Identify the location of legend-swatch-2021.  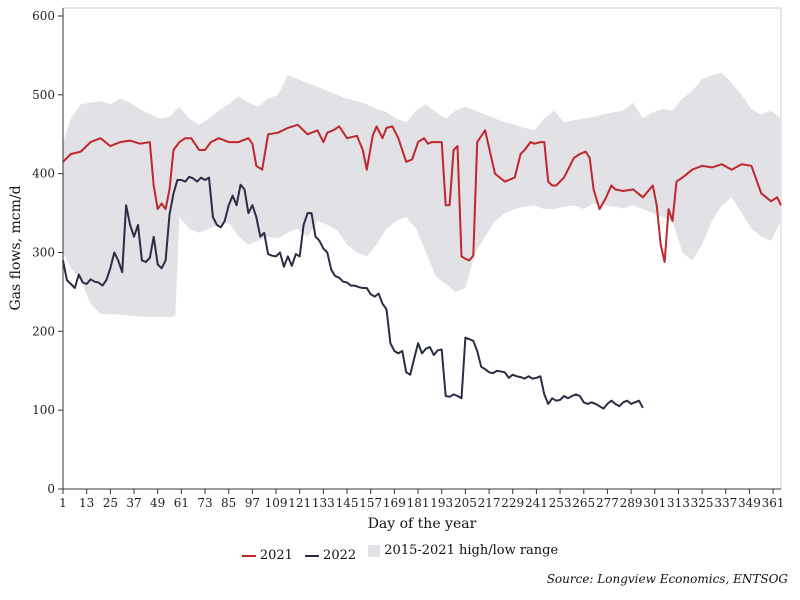
(248, 555).